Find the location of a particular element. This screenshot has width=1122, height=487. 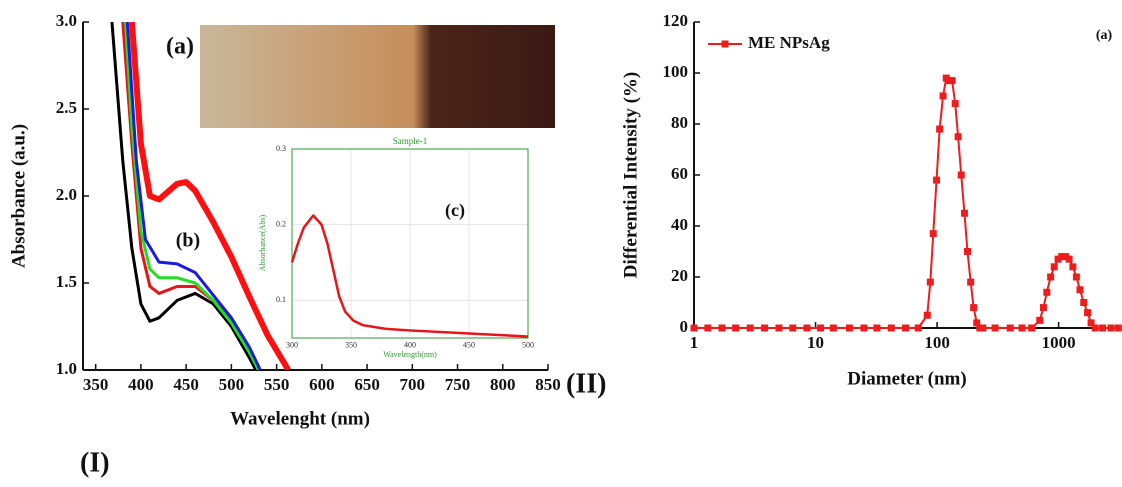

x-tick-label: 650 is located at coordinates (367, 384).